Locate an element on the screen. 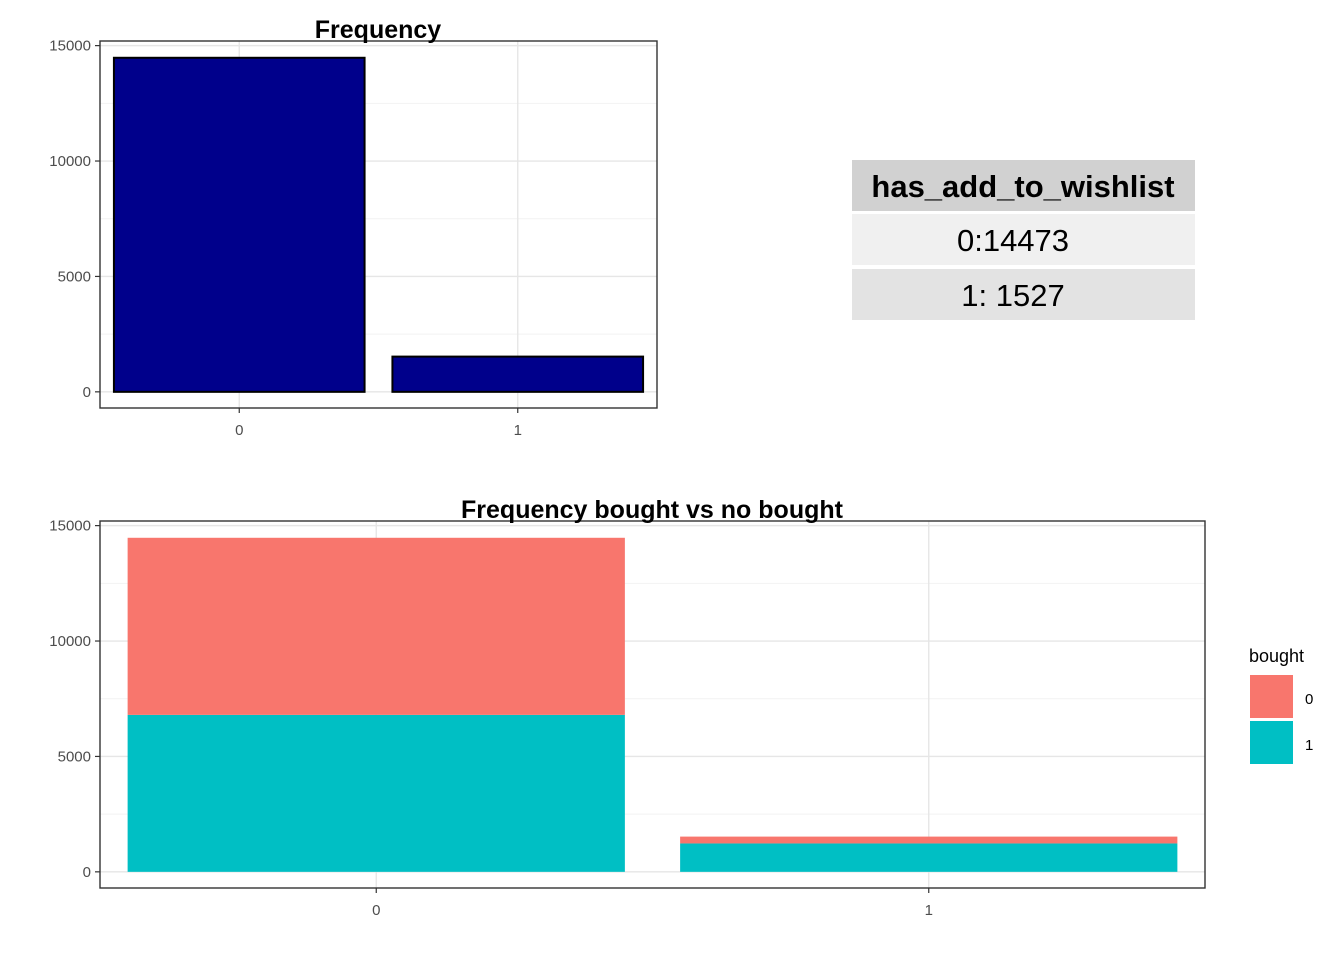  summary-table-header: has_add_to_wishlist is located at coordinates (1022, 186).